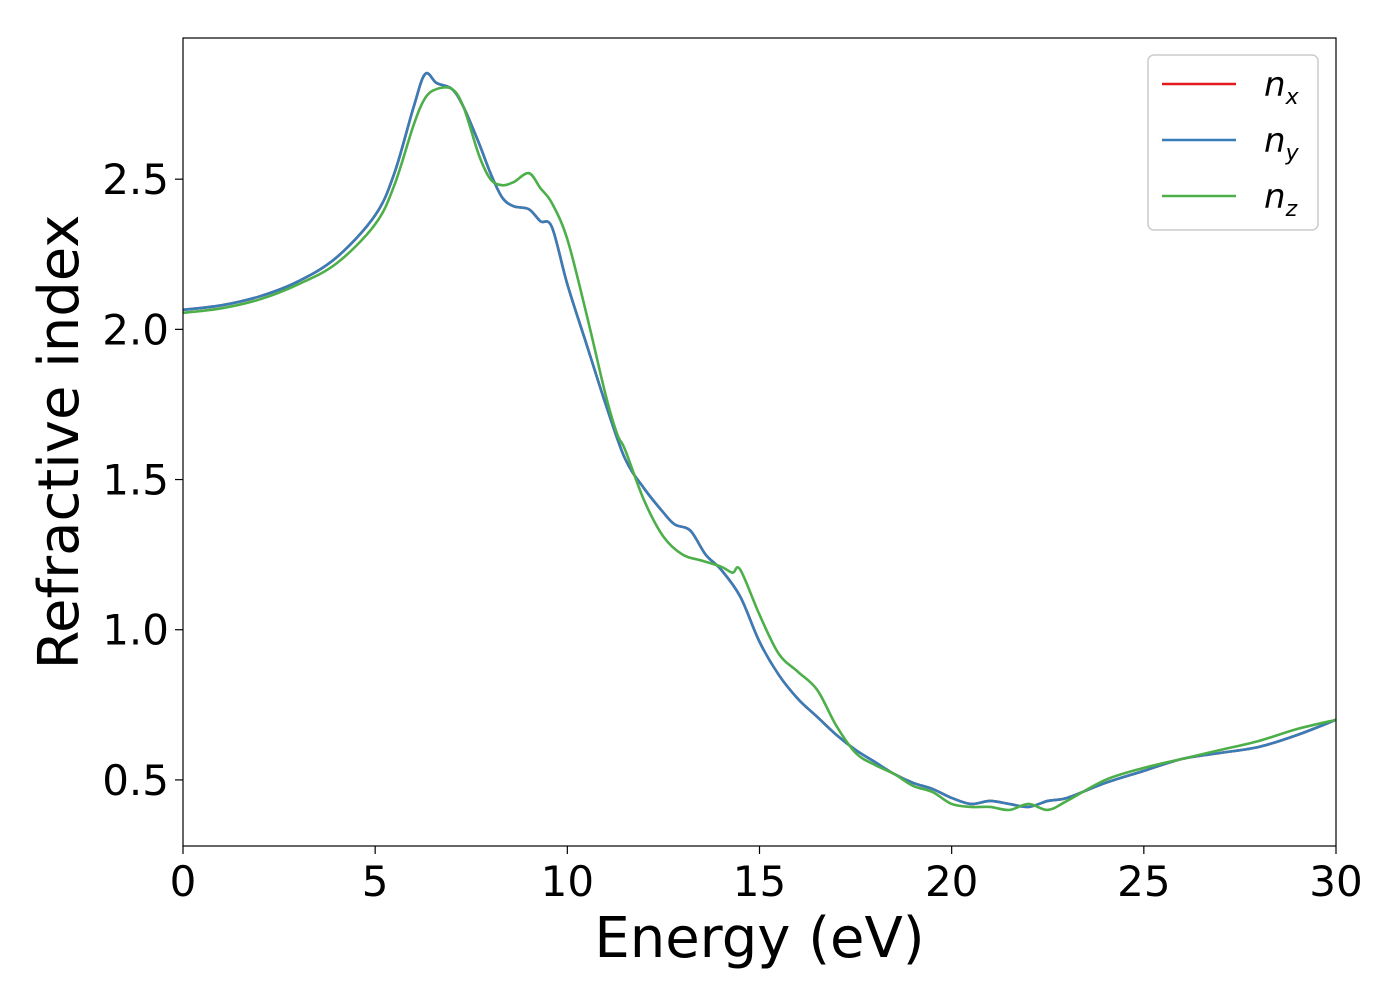 This screenshot has height=1000, width=1400. I want to click on legend-label-nx: nx, so click(1282, 87).